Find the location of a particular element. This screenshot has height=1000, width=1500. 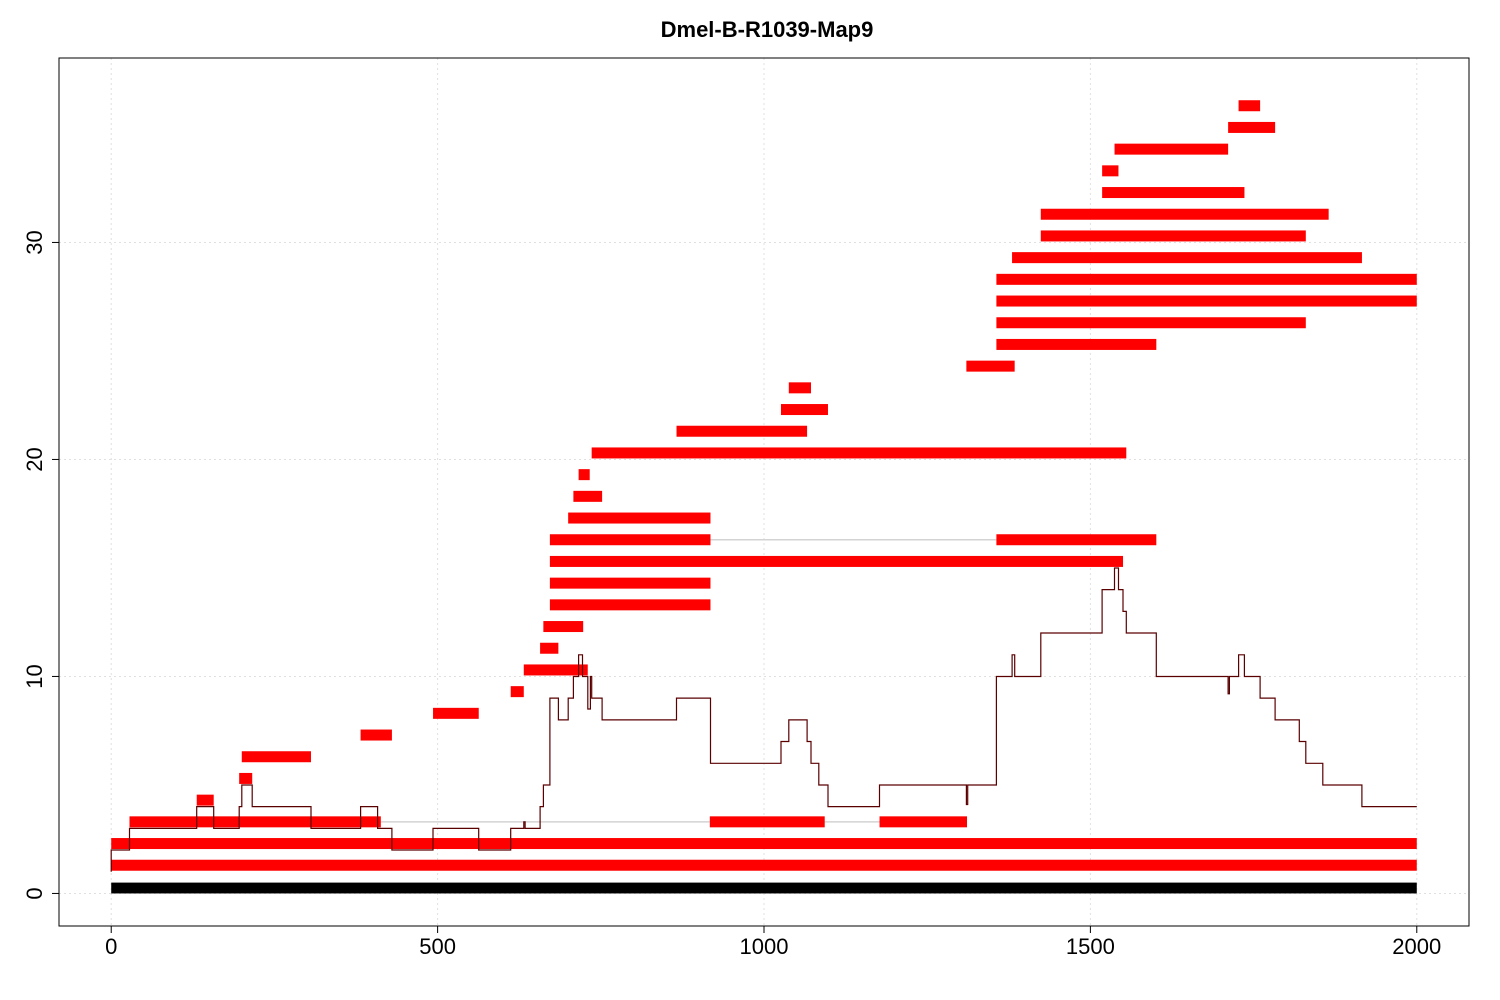

y-tick-label: 10 is located at coordinates (34, 676).